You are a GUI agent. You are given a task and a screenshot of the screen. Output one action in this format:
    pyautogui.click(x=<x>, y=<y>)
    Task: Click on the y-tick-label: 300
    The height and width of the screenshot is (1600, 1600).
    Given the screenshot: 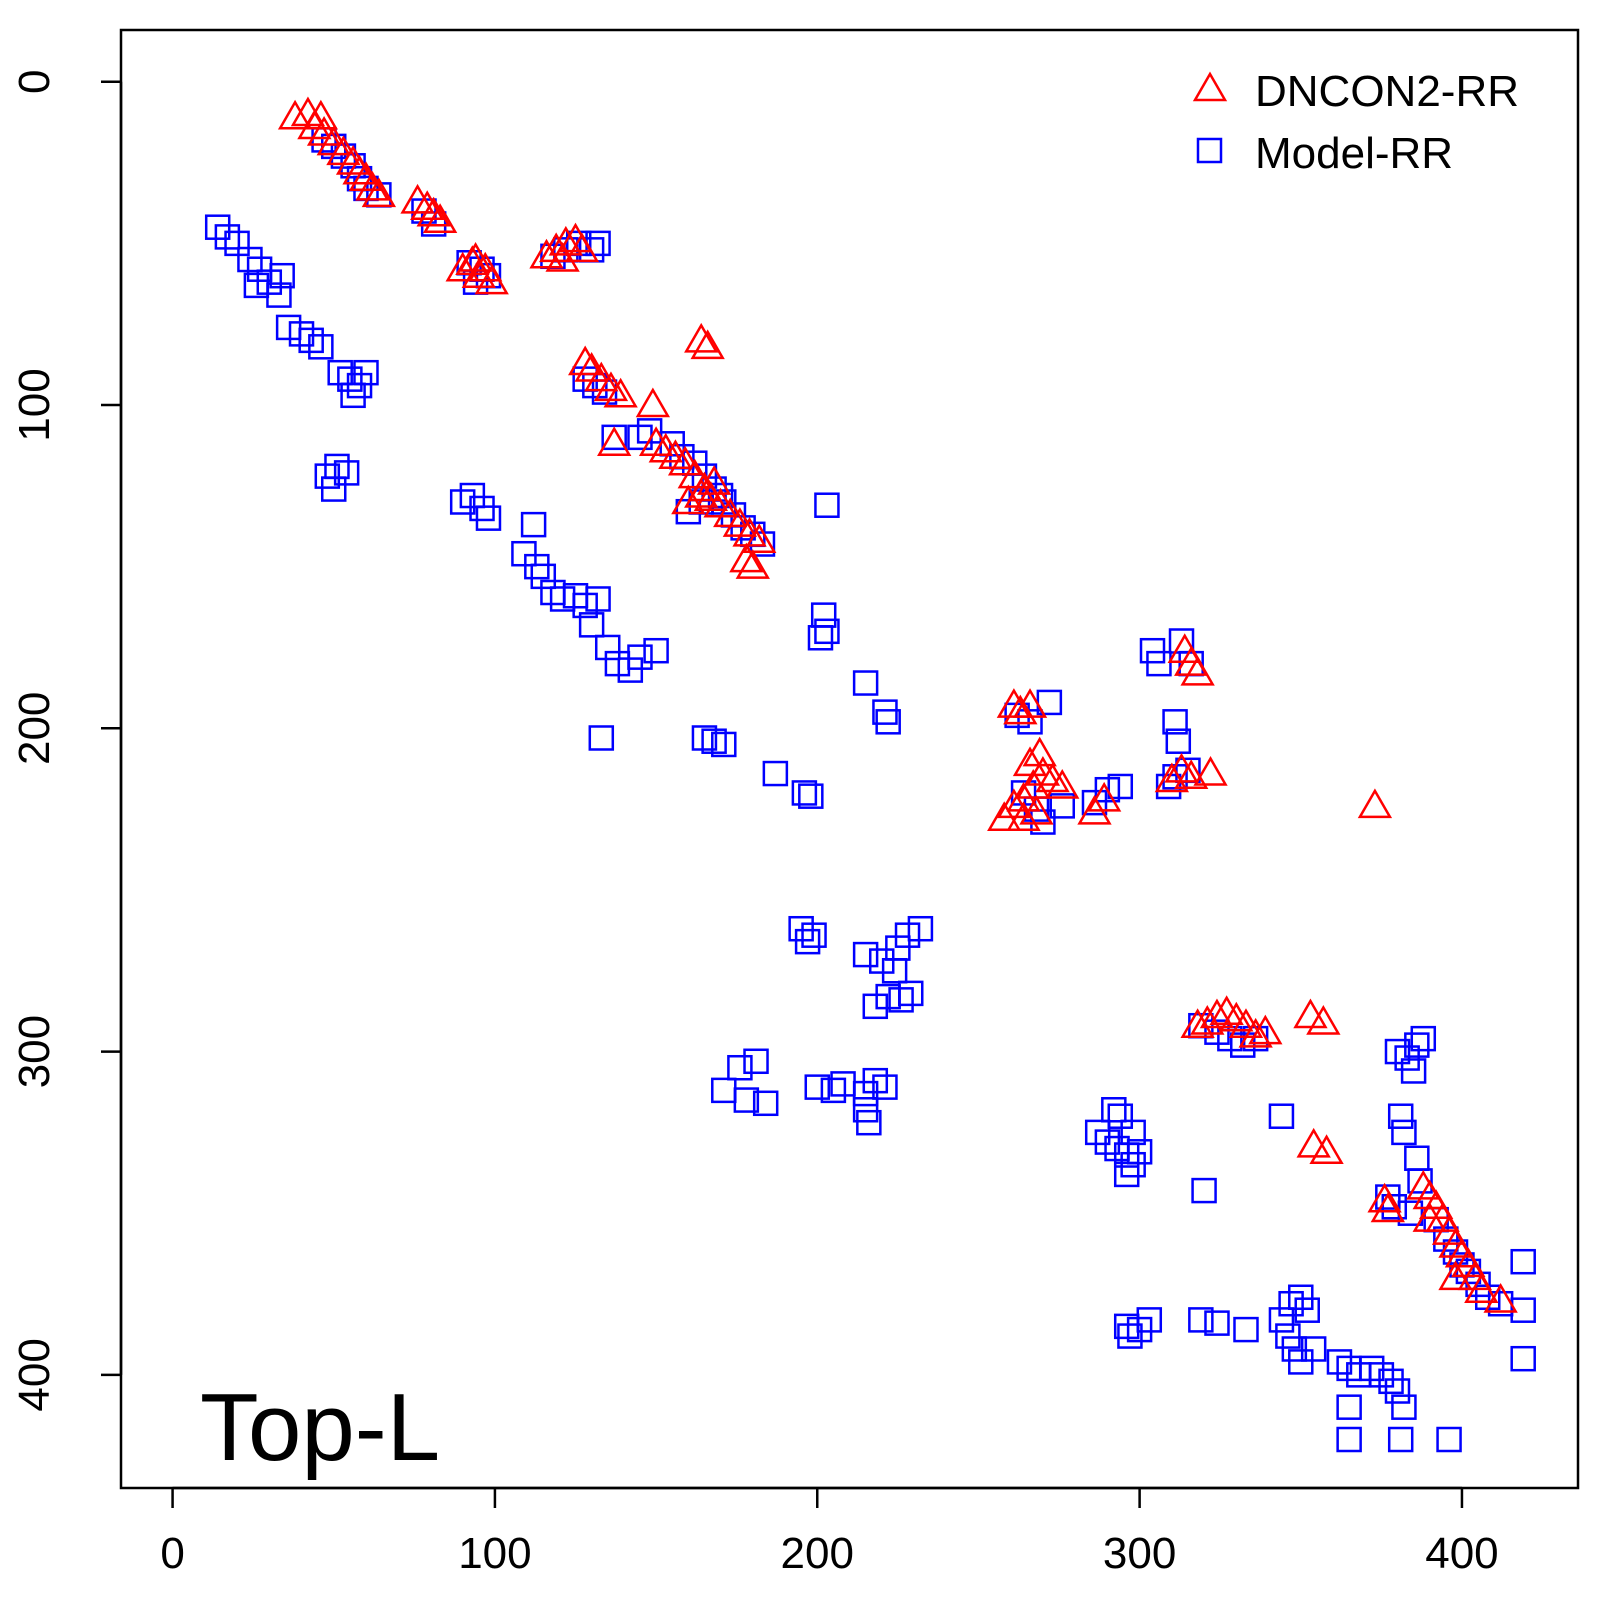 What is the action you would take?
    pyautogui.click(x=34, y=1051)
    